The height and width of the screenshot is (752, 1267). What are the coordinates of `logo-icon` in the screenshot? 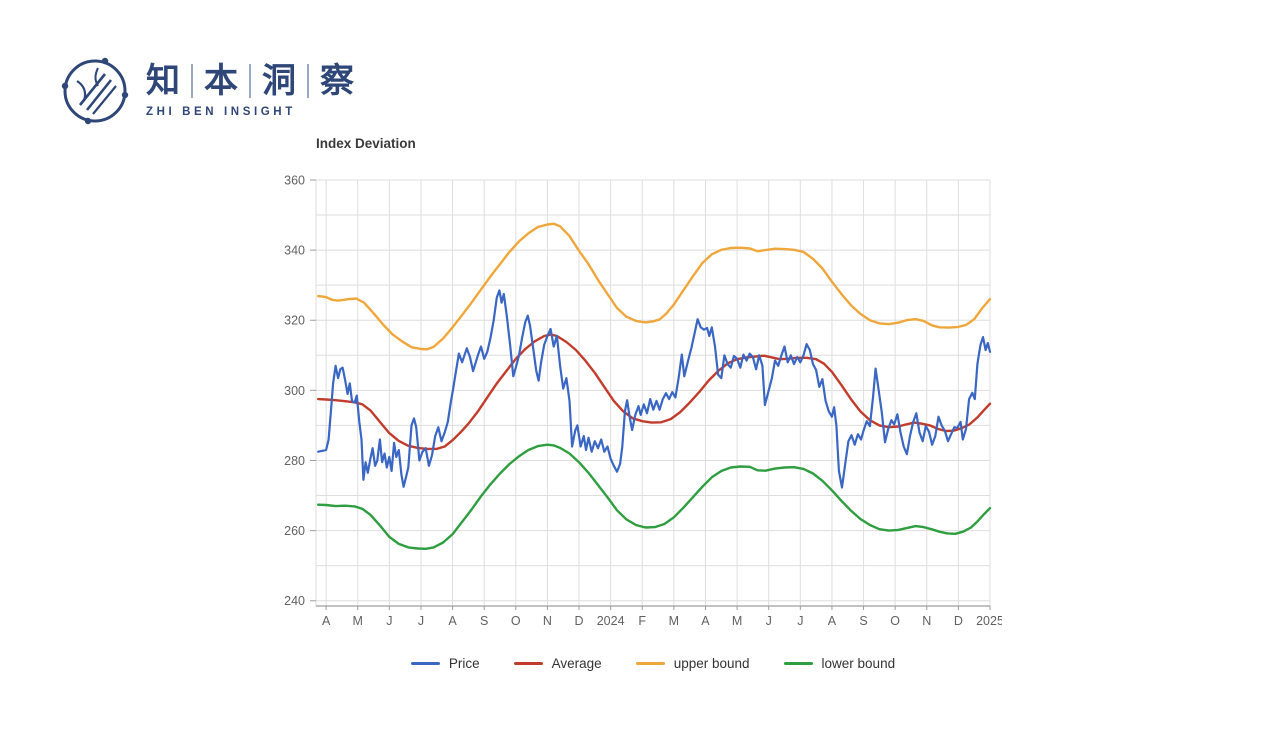 It's located at (95, 91).